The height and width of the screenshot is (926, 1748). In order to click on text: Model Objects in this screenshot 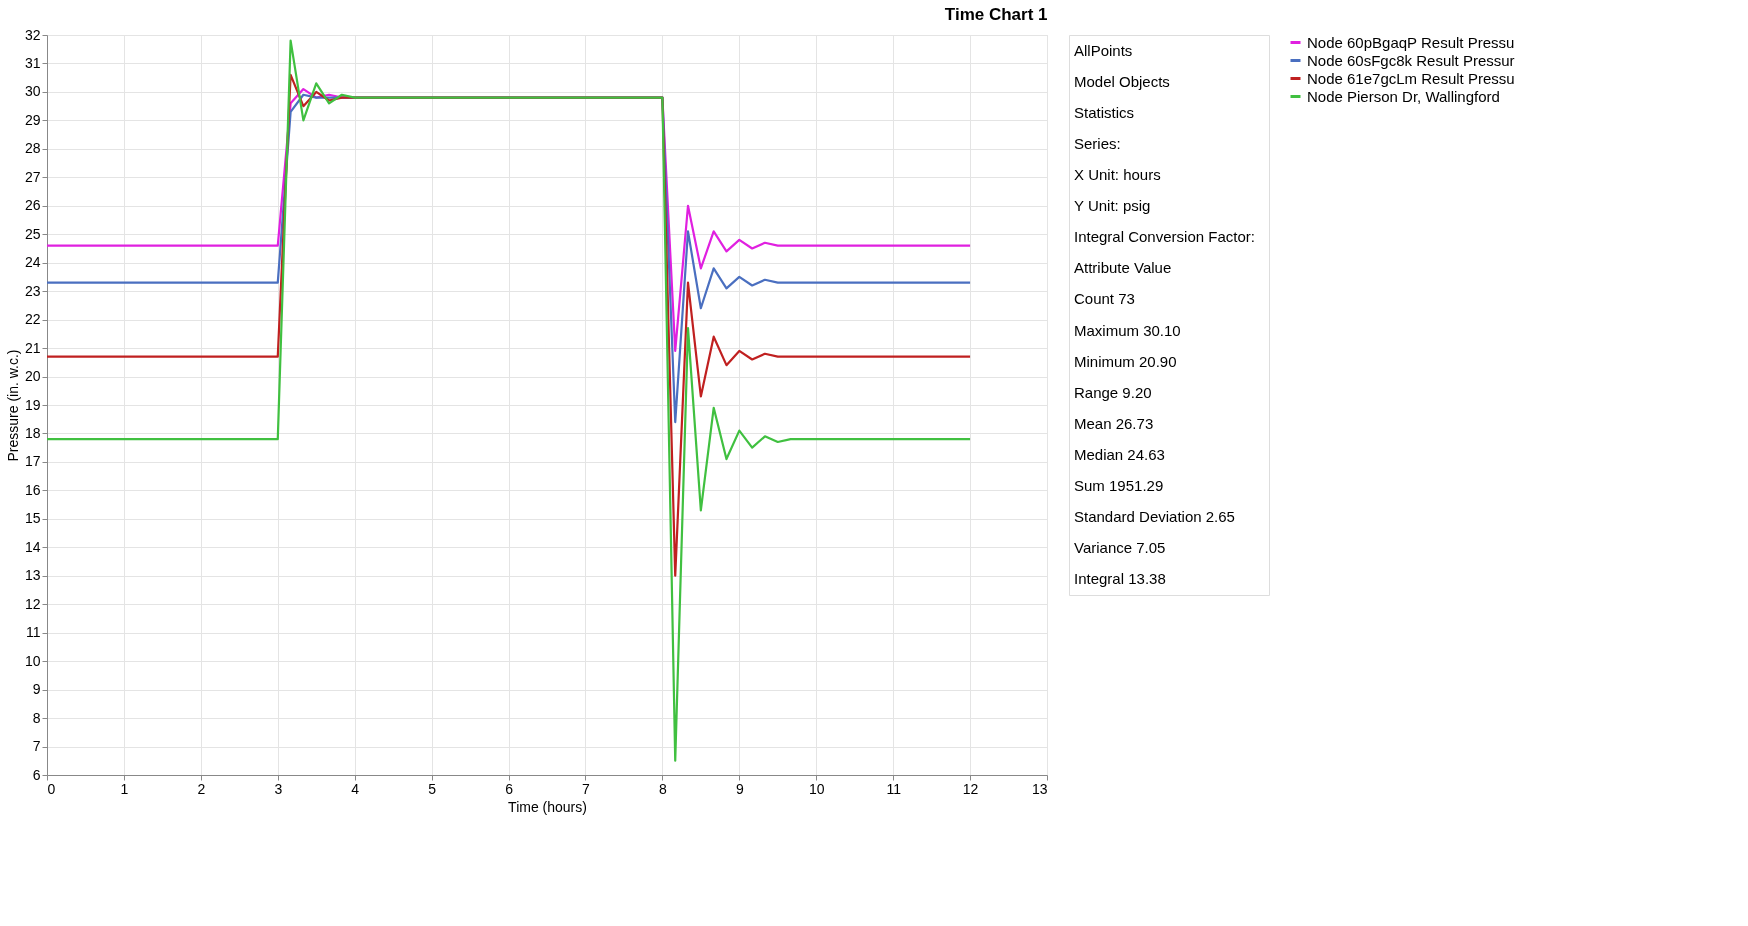, I will do `click(1122, 81)`.